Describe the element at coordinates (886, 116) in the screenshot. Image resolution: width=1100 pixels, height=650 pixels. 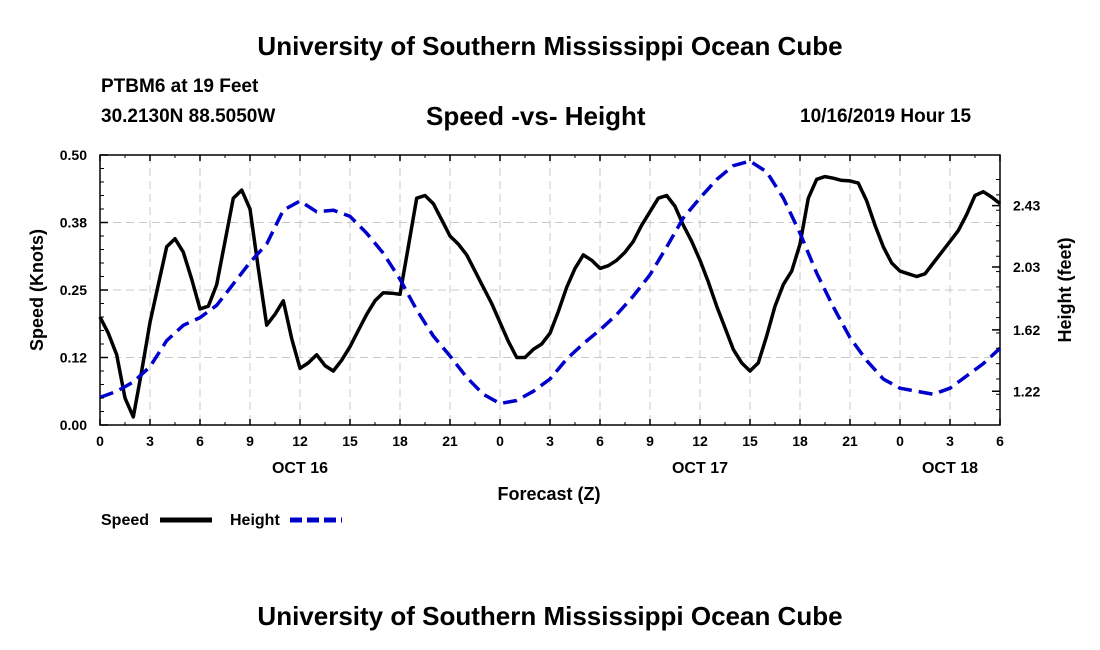
I see `timestamp-label: 10/16/2019 Hour 15` at that location.